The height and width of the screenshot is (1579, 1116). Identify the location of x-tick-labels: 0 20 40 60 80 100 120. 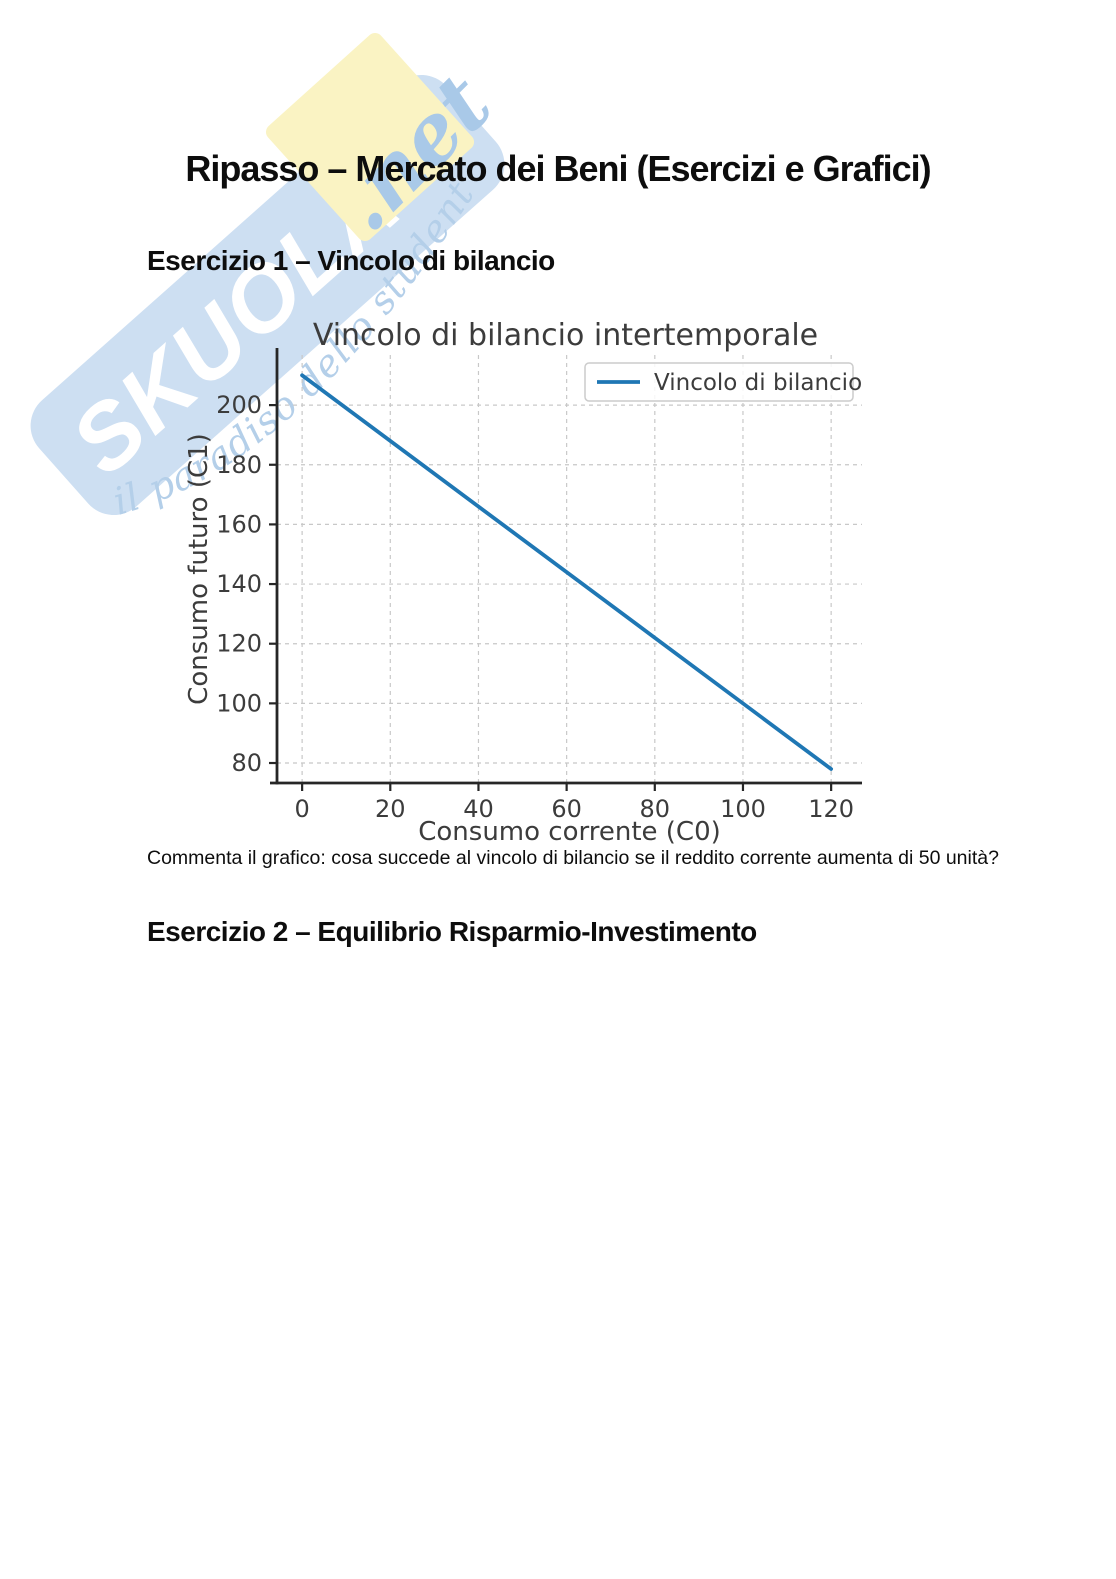
(574, 809).